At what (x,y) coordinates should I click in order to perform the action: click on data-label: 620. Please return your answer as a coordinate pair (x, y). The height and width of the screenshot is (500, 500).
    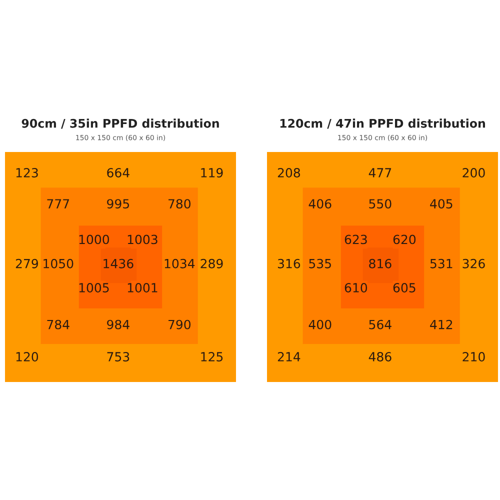
    Looking at the image, I should click on (404, 239).